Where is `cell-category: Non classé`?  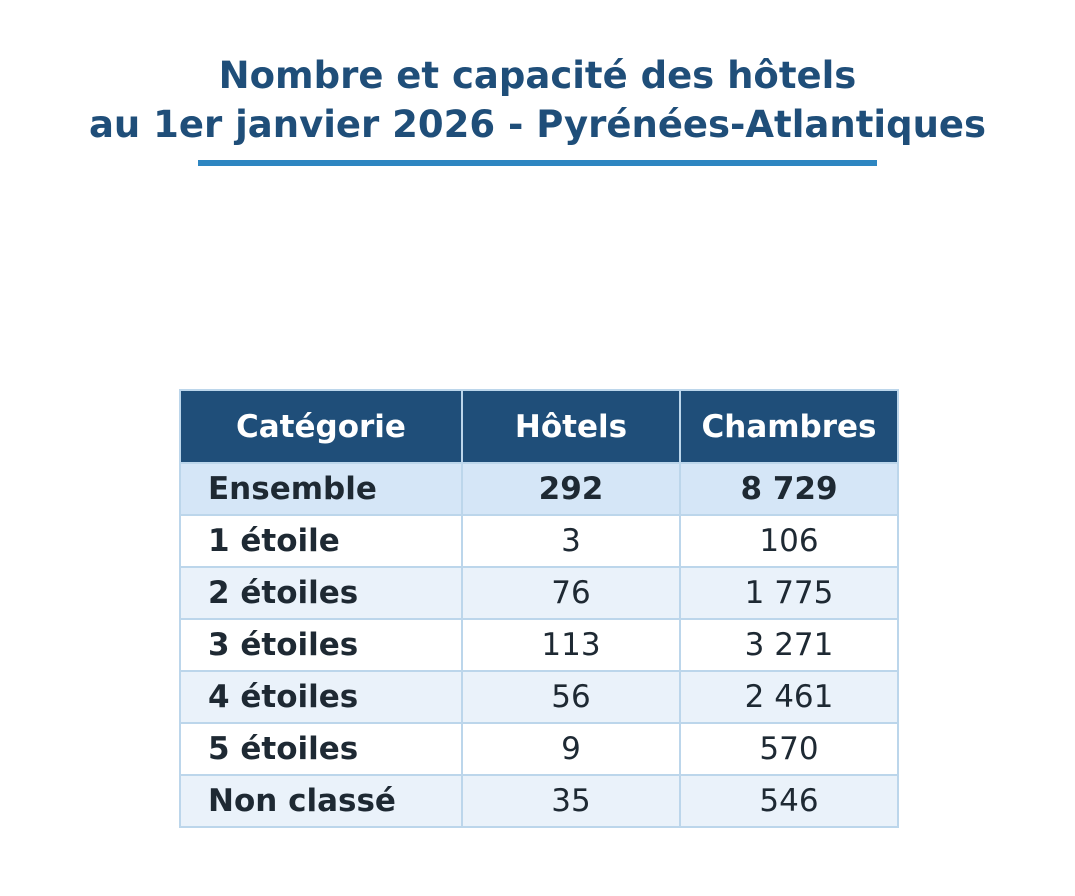
cell-category: Non classé is located at coordinates (321, 801).